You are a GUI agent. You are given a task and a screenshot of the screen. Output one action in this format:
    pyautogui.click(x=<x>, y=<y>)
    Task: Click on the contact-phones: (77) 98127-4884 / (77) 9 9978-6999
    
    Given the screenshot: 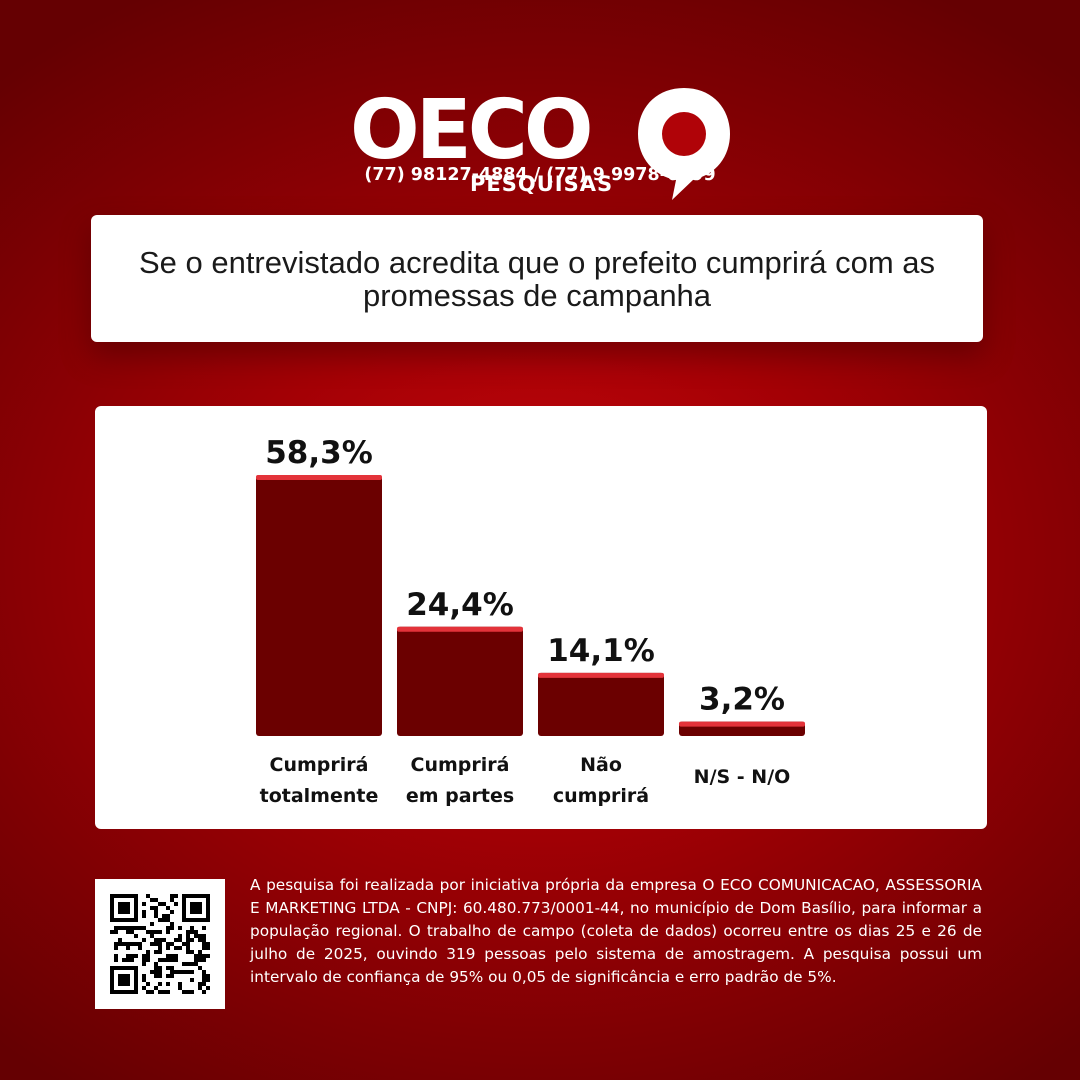 What is the action you would take?
    pyautogui.click(x=540, y=175)
    